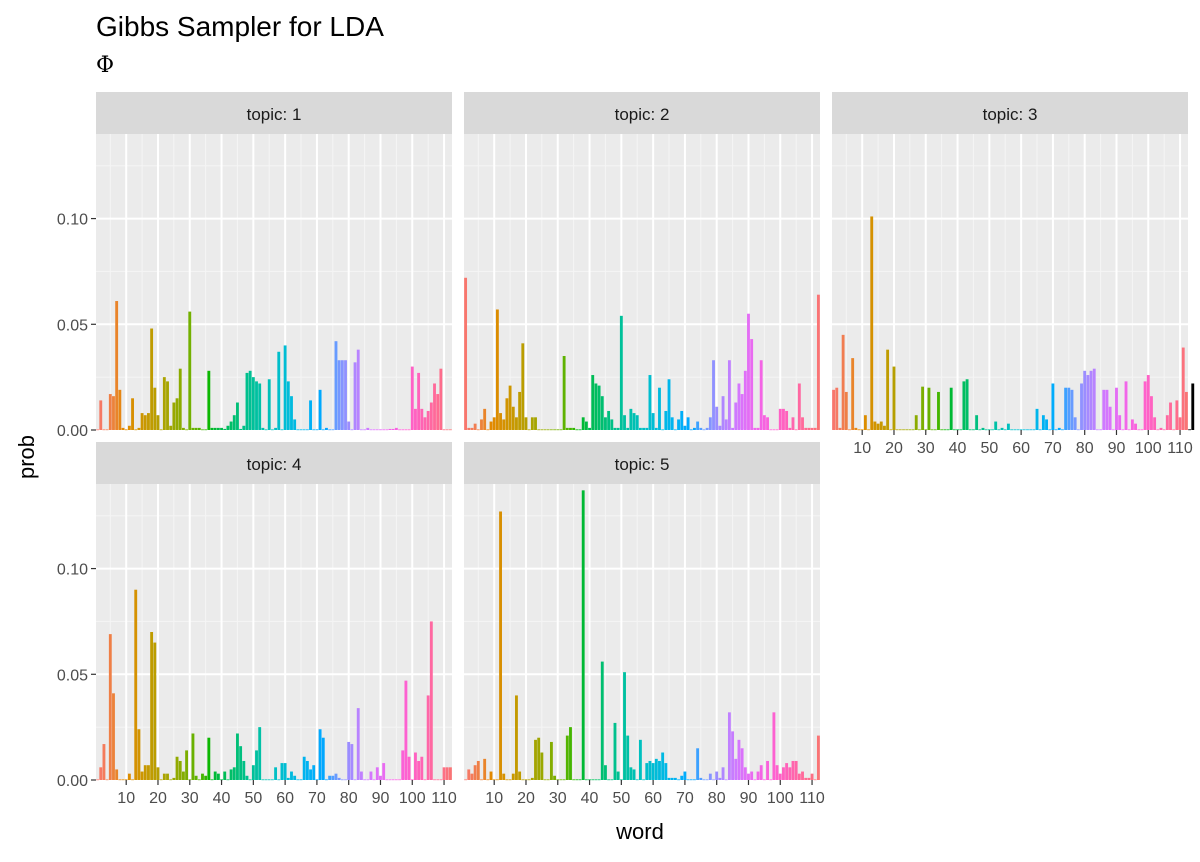 The image size is (1200, 862). Describe the element at coordinates (494, 798) in the screenshot. I see `x-tick-label: 10` at that location.